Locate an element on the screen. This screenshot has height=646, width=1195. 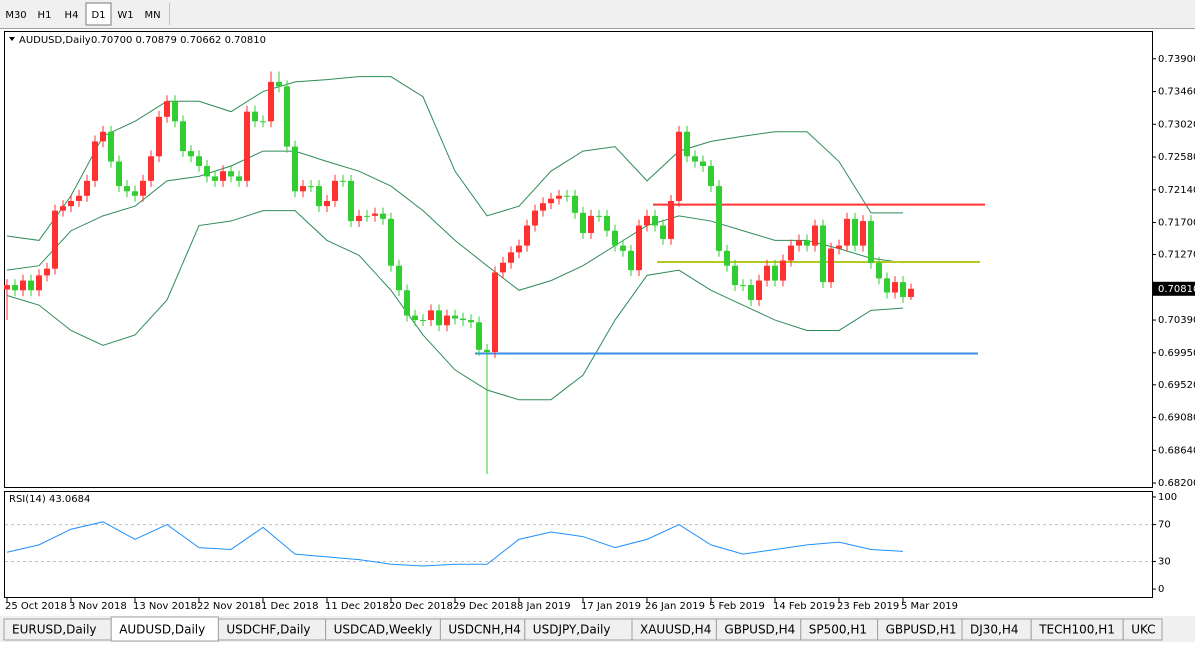
tab-label: GBPUSD,H4 is located at coordinates (759, 630).